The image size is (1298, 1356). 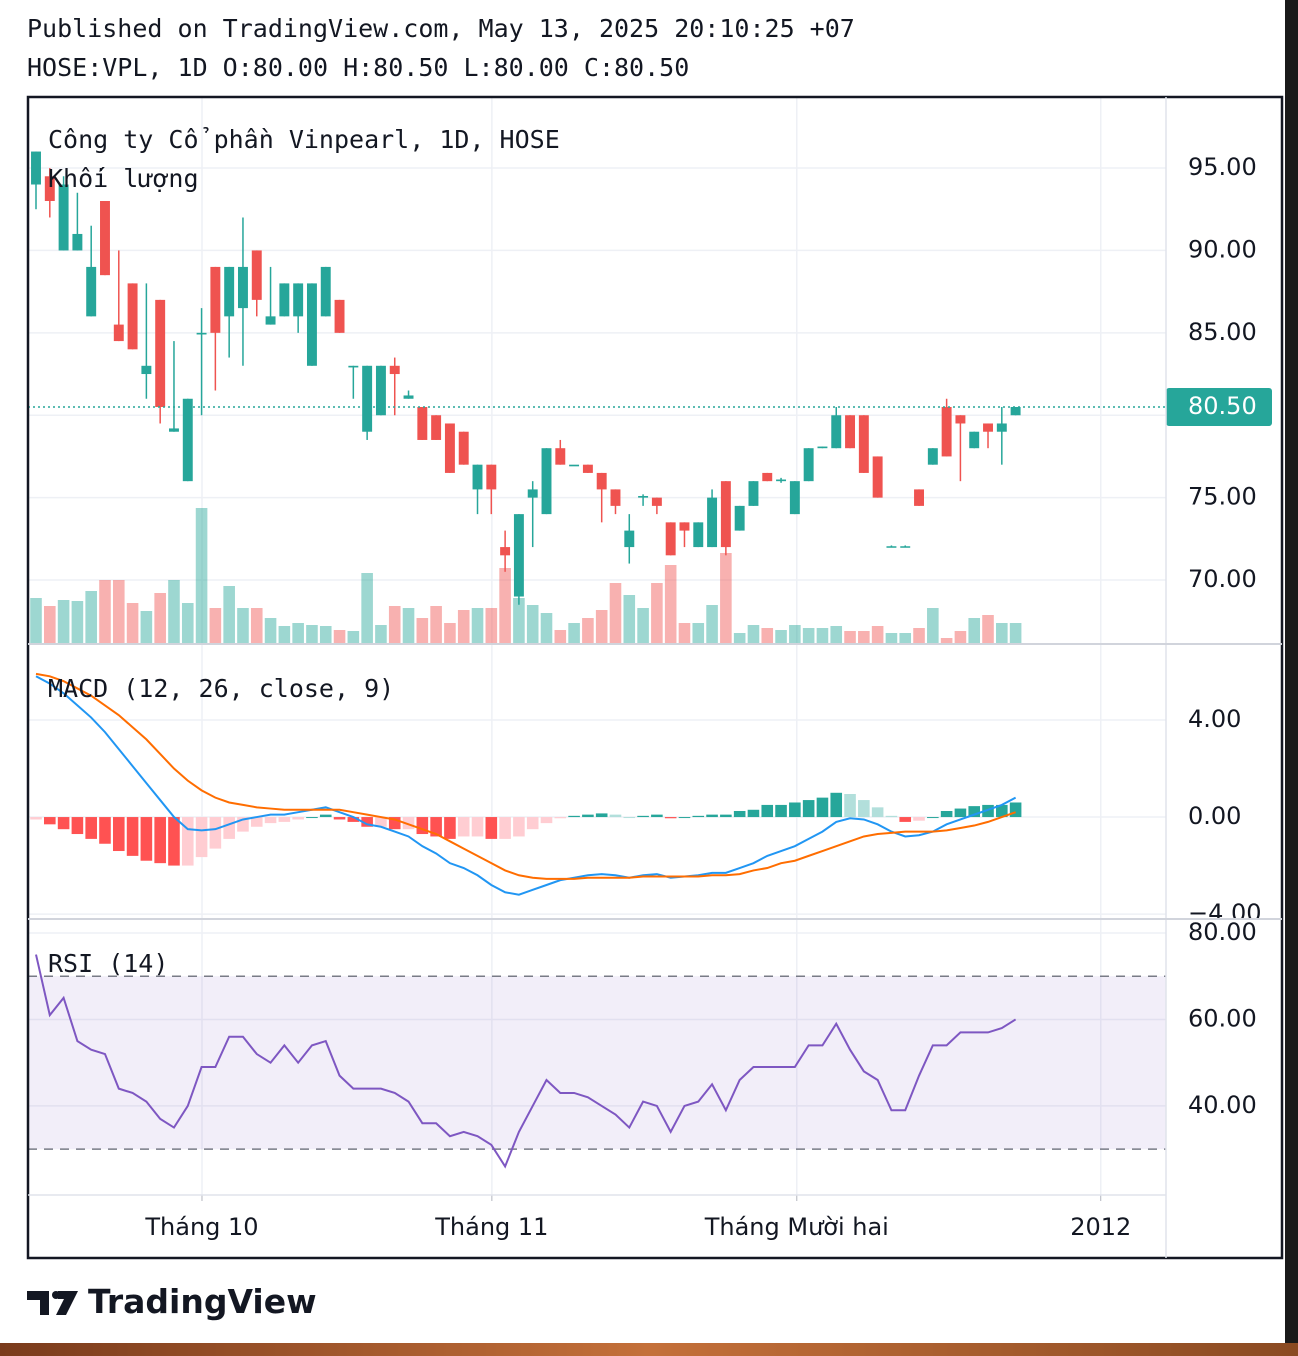 I want to click on pane: −4.00 0.00 4.00, so click(x=1225, y=816).